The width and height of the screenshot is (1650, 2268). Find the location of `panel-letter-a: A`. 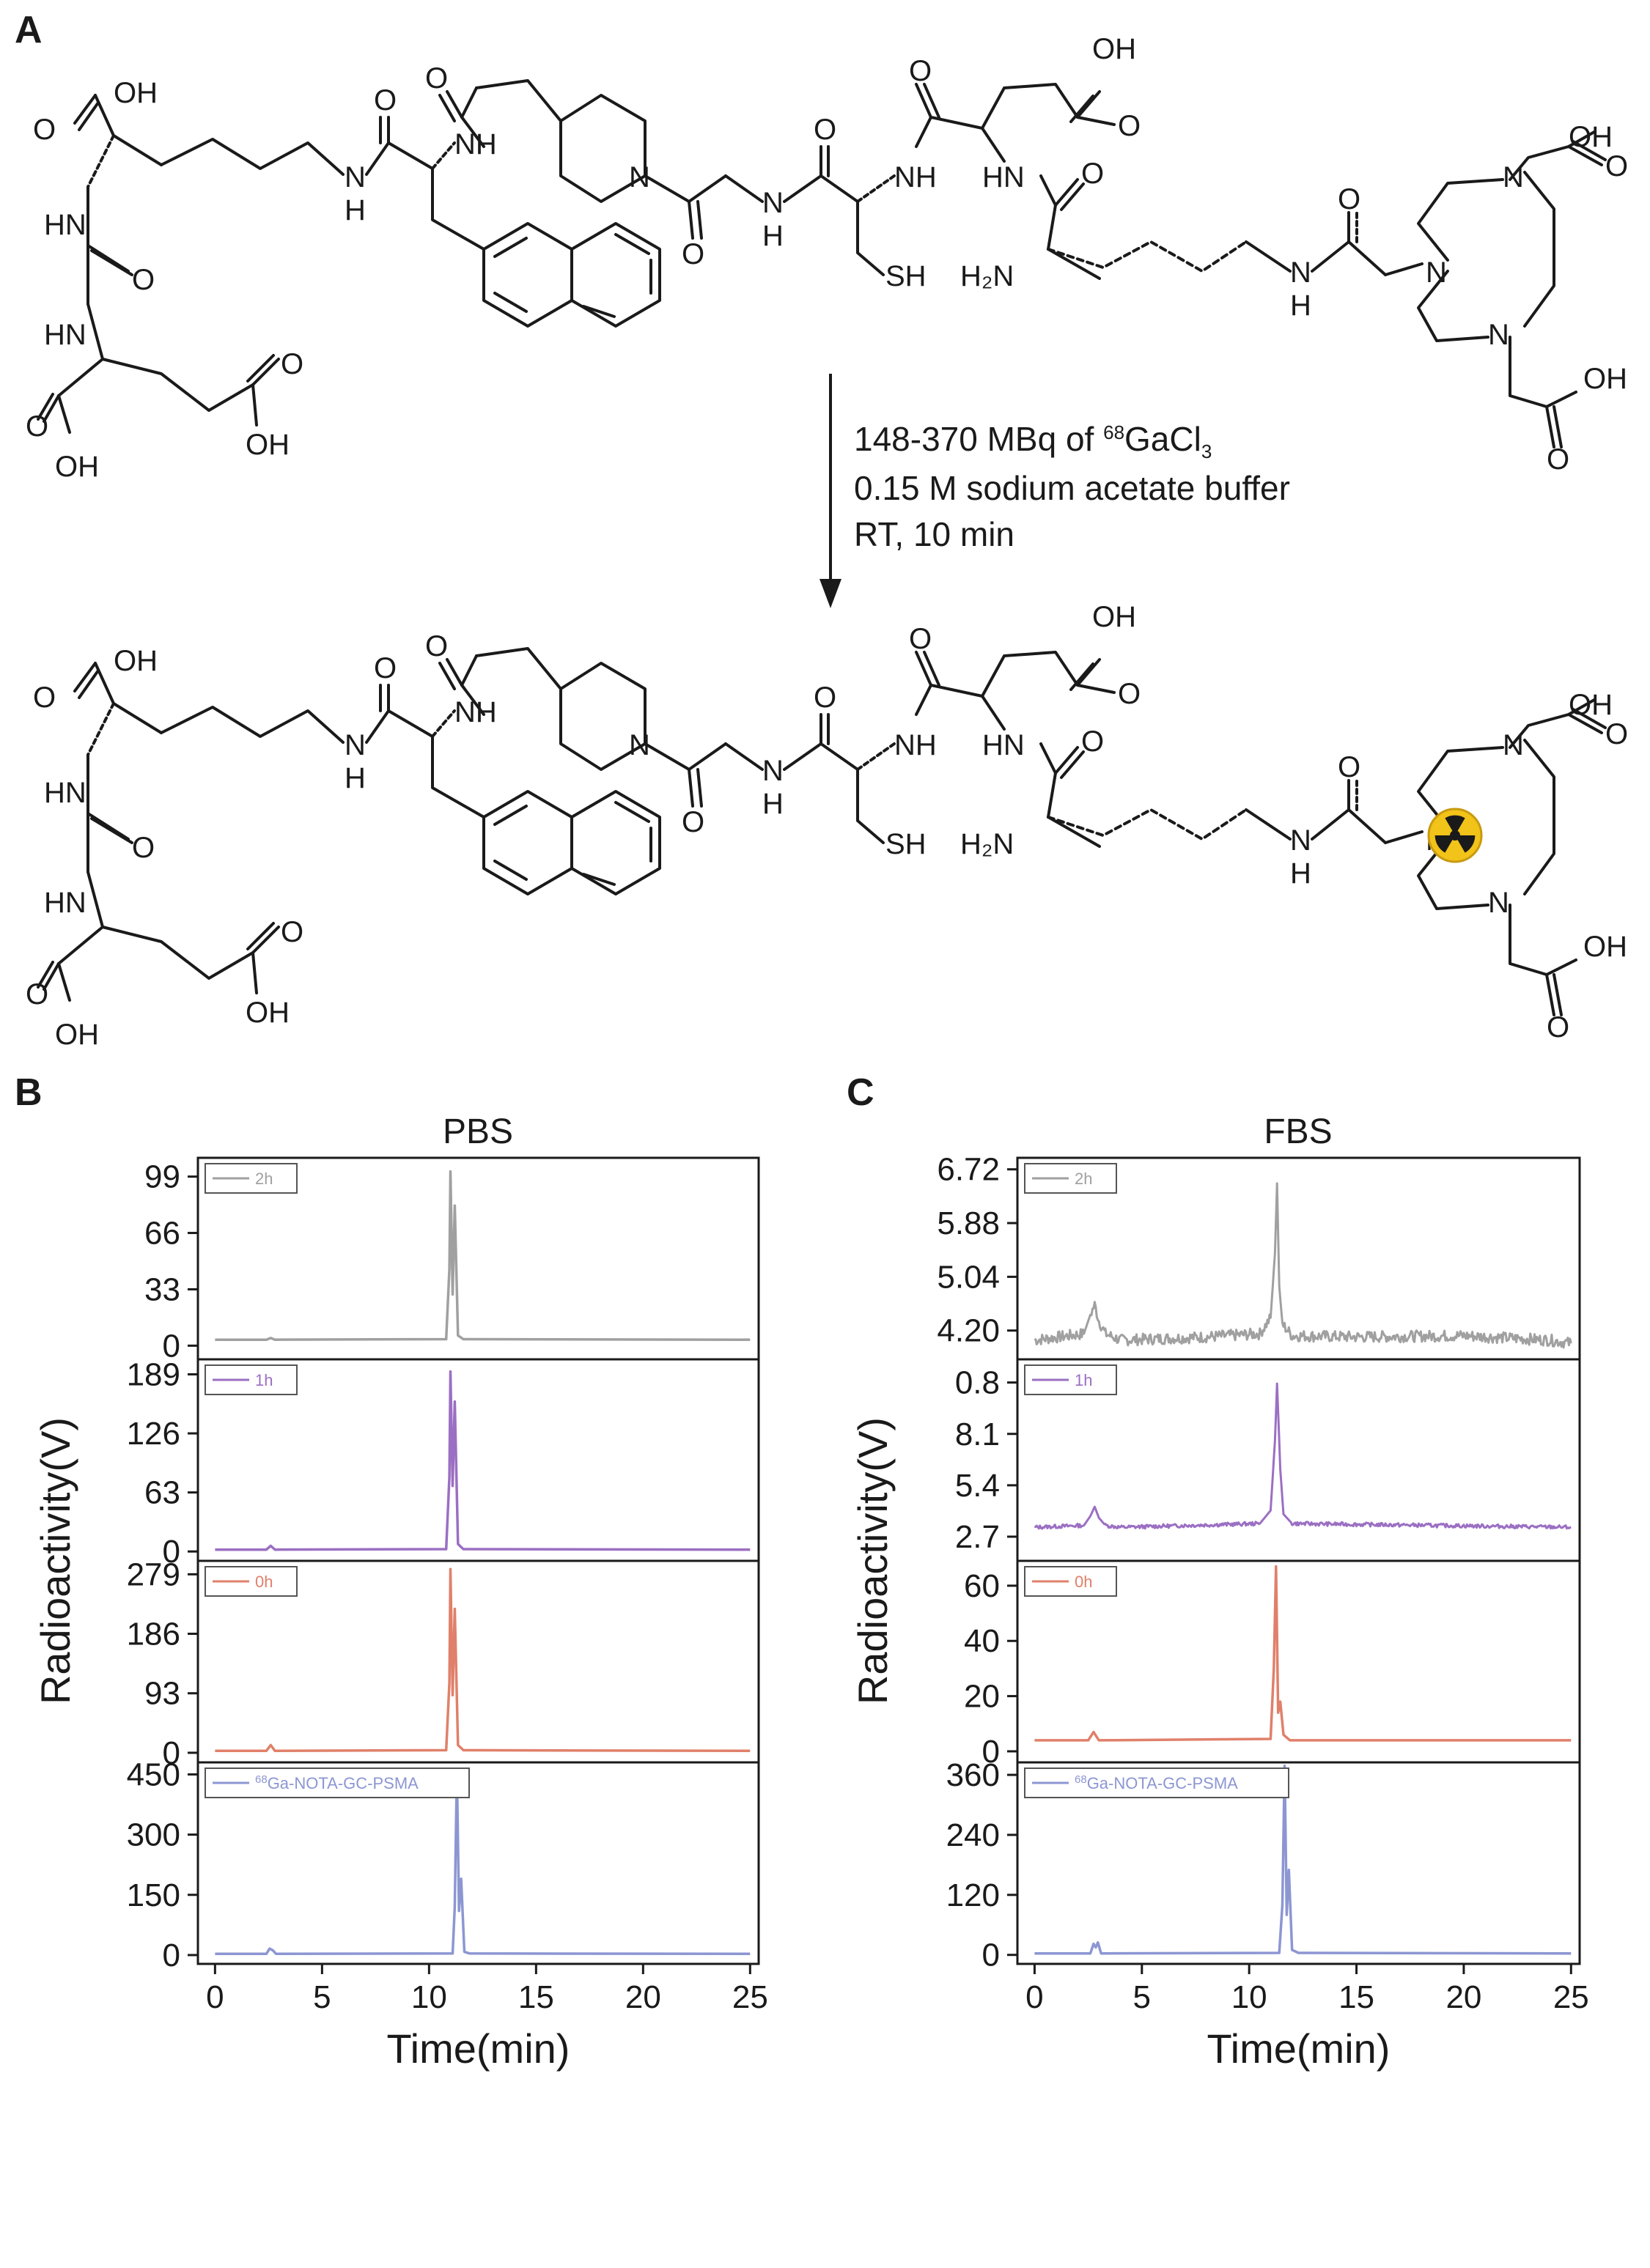

panel-letter-a: A is located at coordinates (29, 30).